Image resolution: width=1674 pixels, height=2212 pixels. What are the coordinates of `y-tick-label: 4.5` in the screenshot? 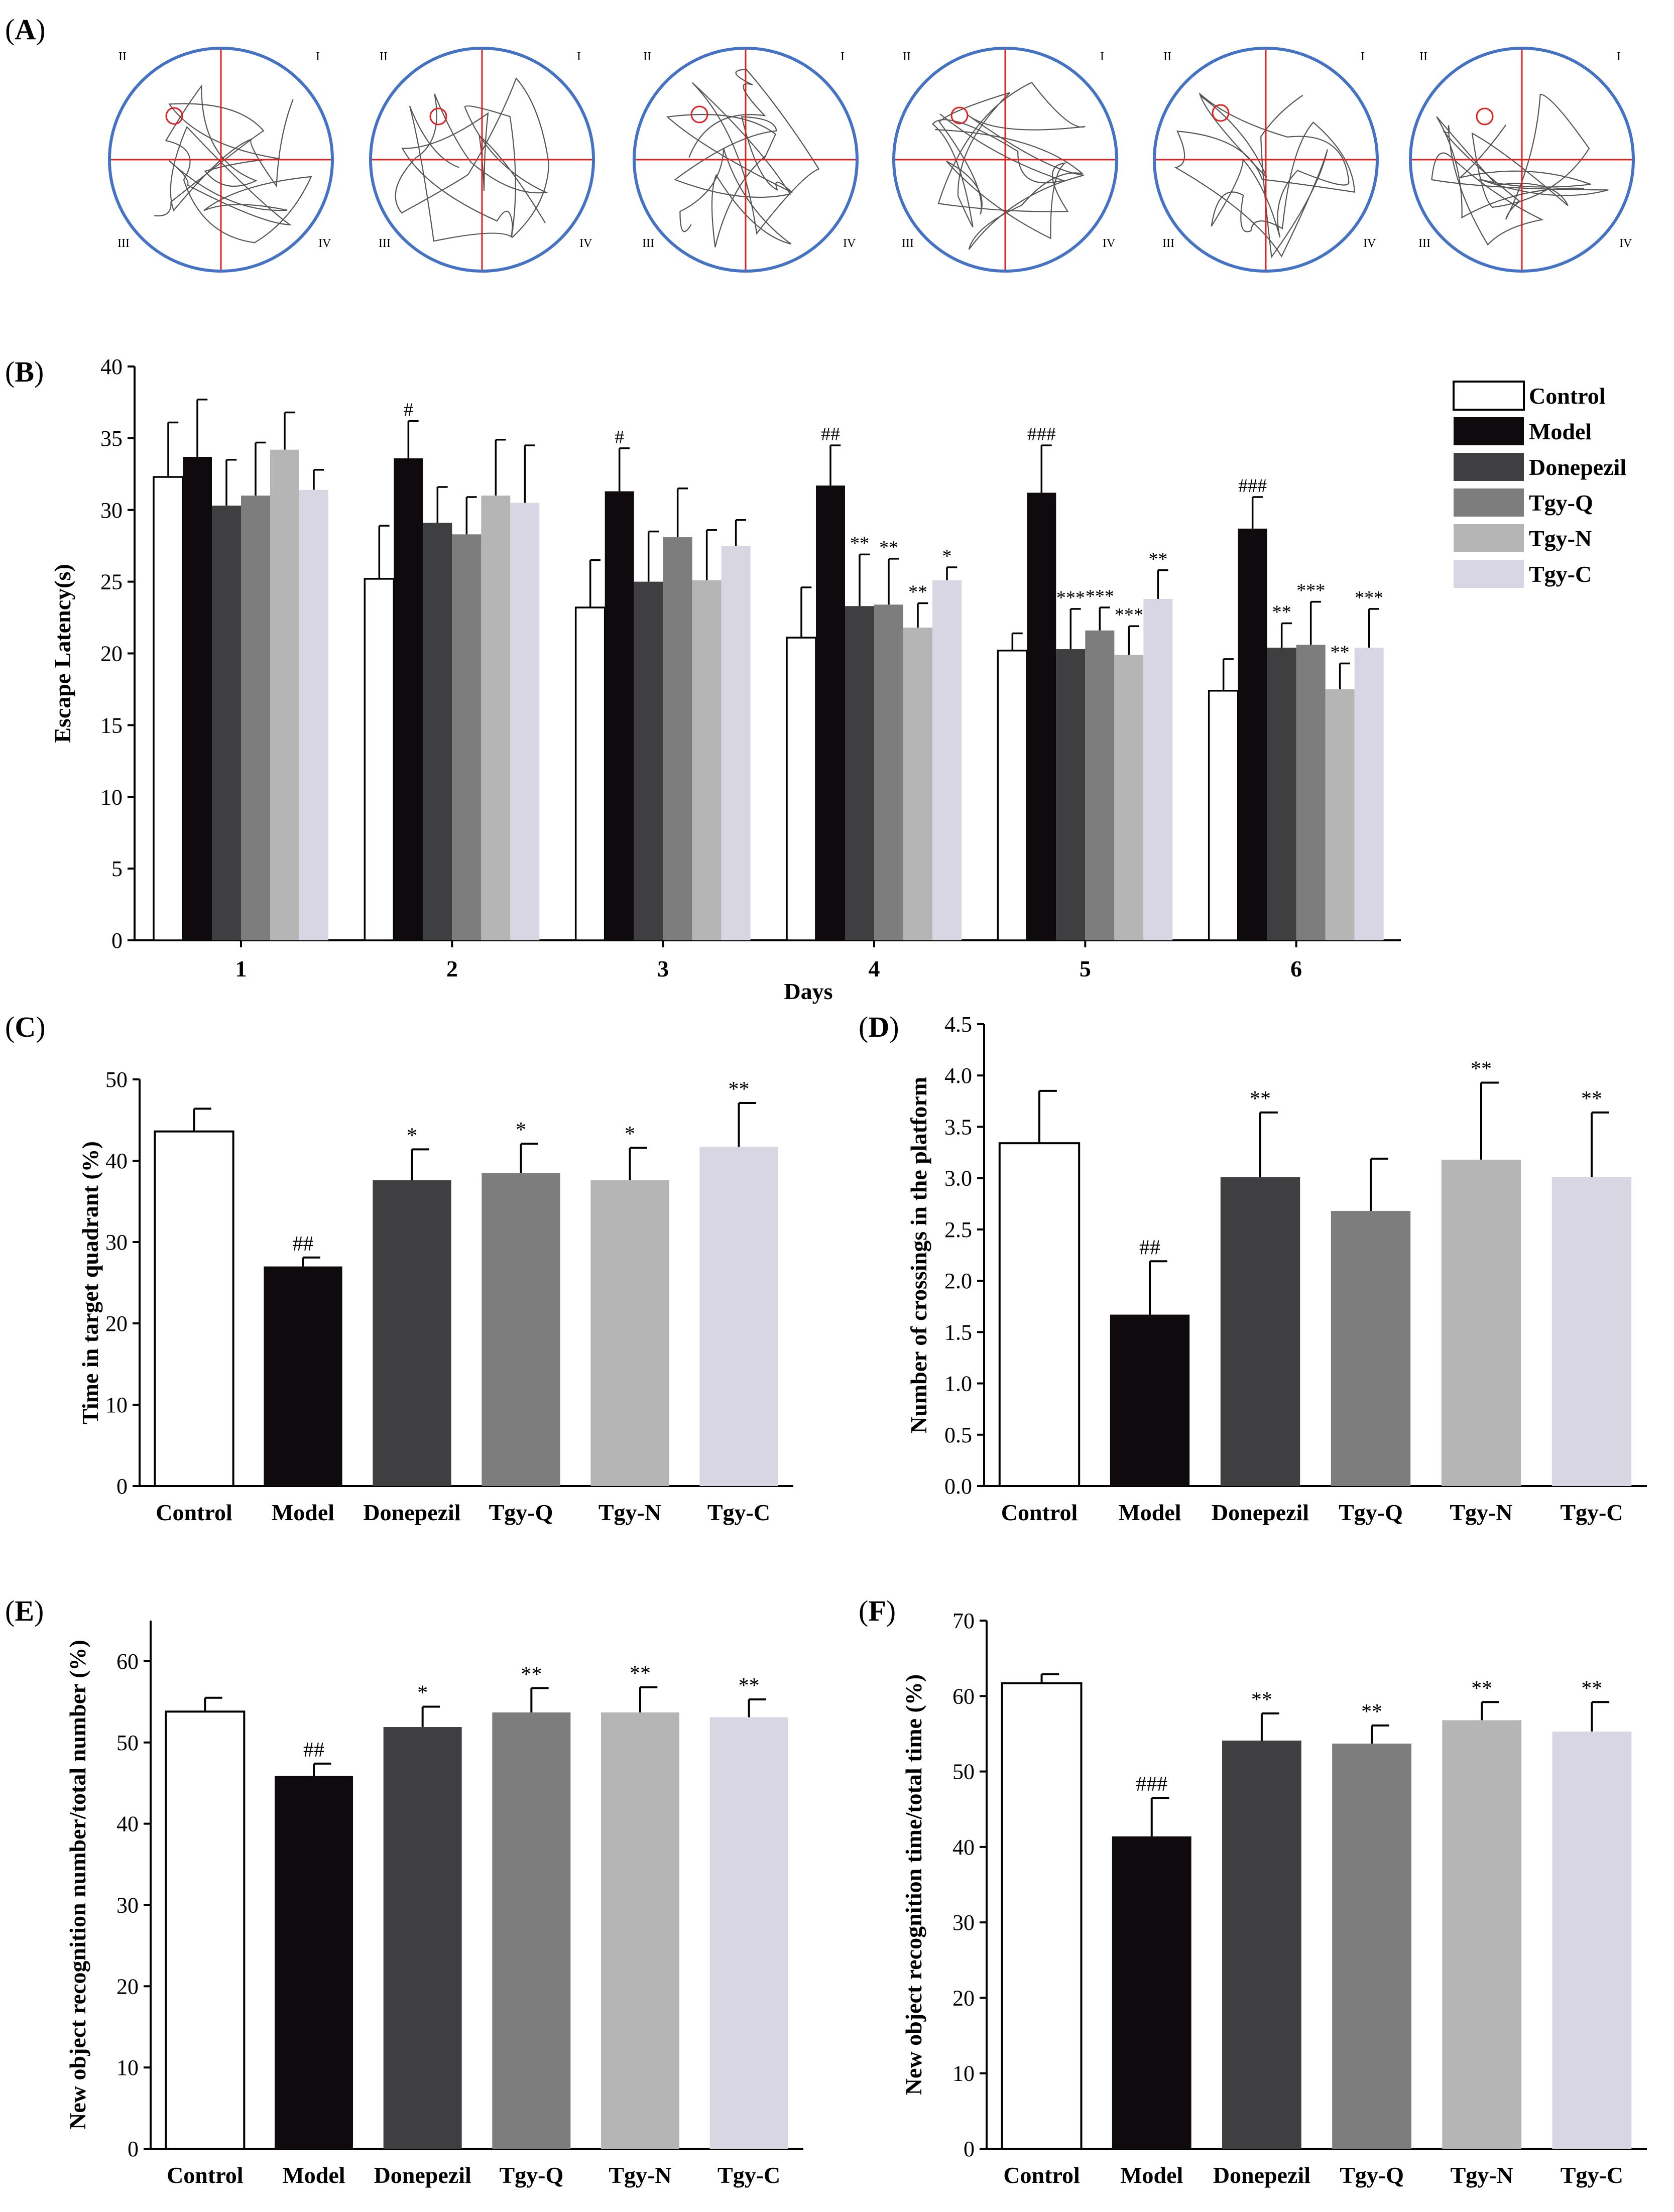 It's located at (958, 1024).